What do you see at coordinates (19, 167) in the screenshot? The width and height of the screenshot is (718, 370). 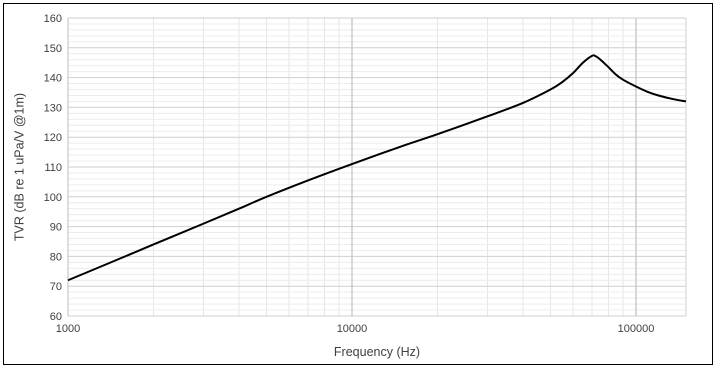 I see `y-axis-title: TVR (dB re 1 uPa/V @1m)` at bounding box center [19, 167].